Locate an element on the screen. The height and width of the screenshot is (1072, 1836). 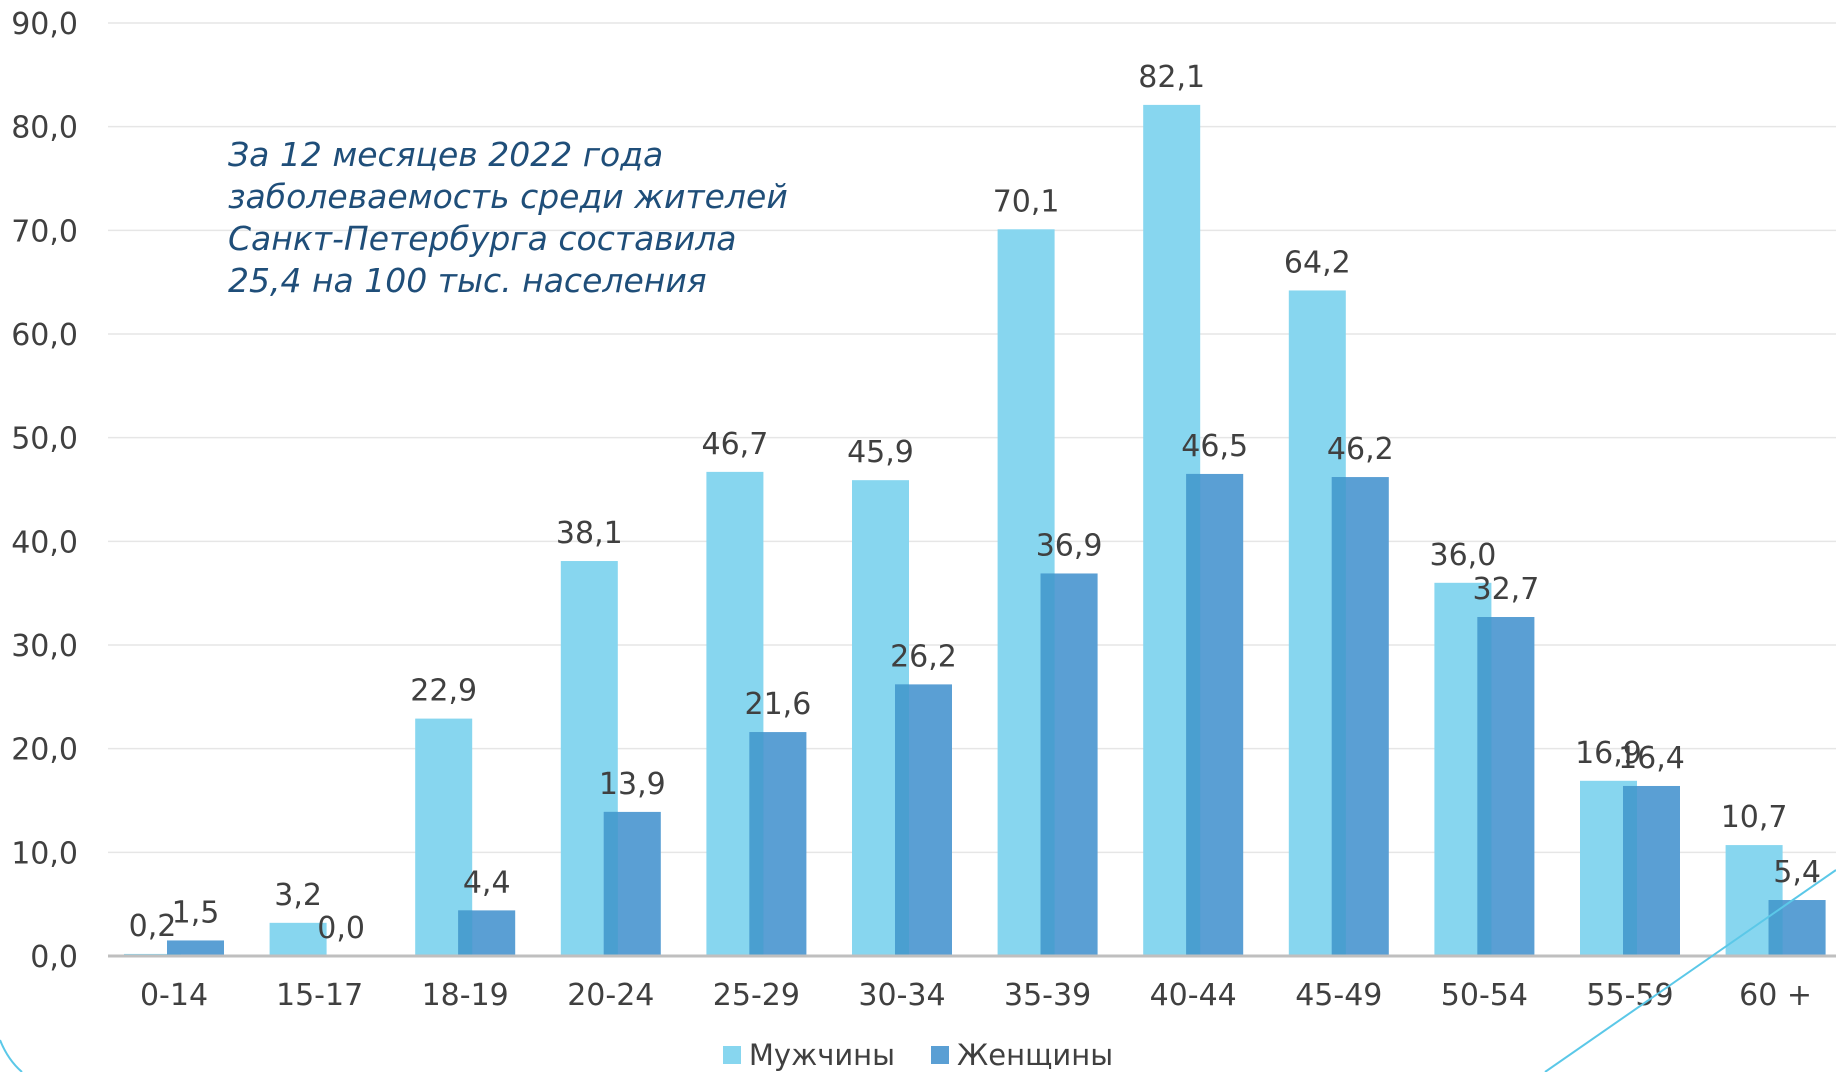
data-label-women: 21,6 is located at coordinates (778, 704).